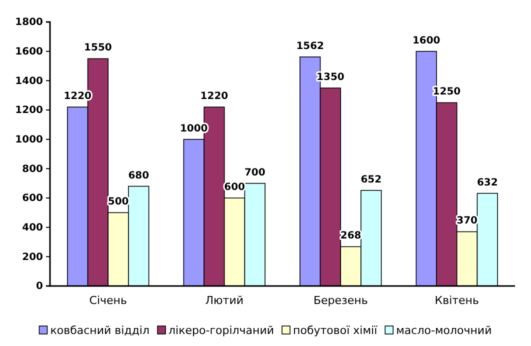 This screenshot has height=346, width=531. What do you see at coordinates (33, 169) in the screenshot?
I see `y-tick-label: 800` at bounding box center [33, 169].